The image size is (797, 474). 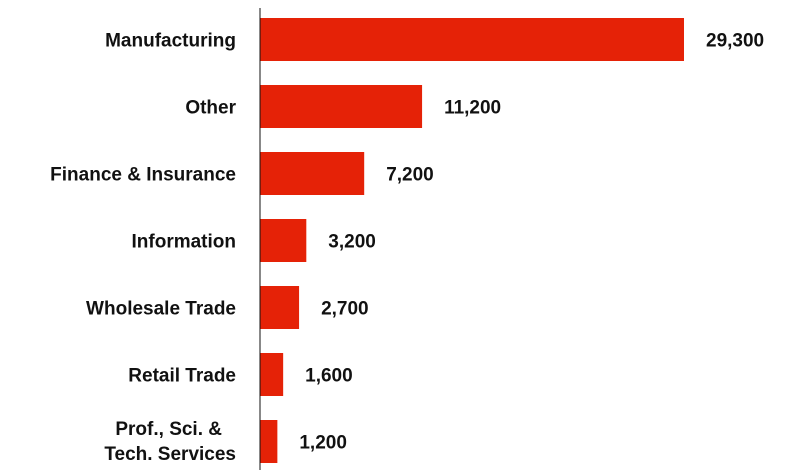 I want to click on category-label-6: Prof., Sci. & Tech. Services, so click(x=170, y=442).